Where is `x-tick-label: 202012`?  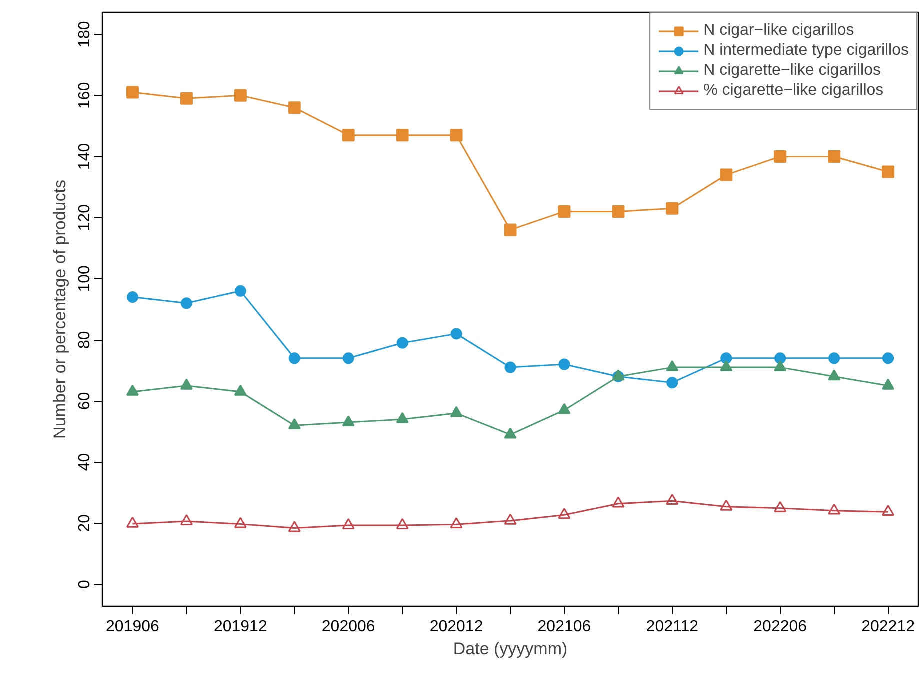 x-tick-label: 202012 is located at coordinates (457, 627).